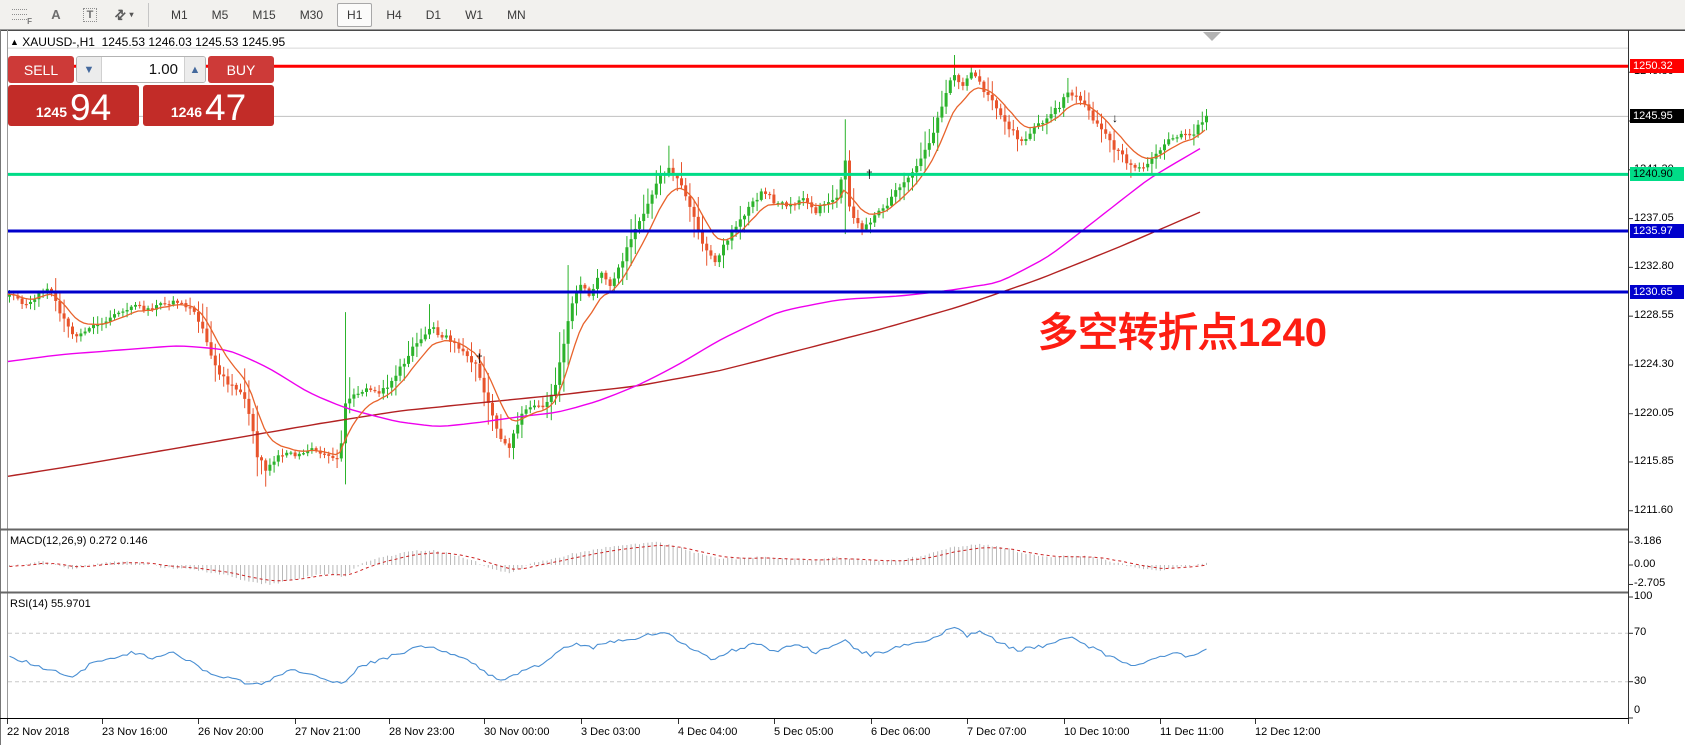 This screenshot has width=1685, height=745. I want to click on price-level-badge: 1235.97, so click(1657, 230).